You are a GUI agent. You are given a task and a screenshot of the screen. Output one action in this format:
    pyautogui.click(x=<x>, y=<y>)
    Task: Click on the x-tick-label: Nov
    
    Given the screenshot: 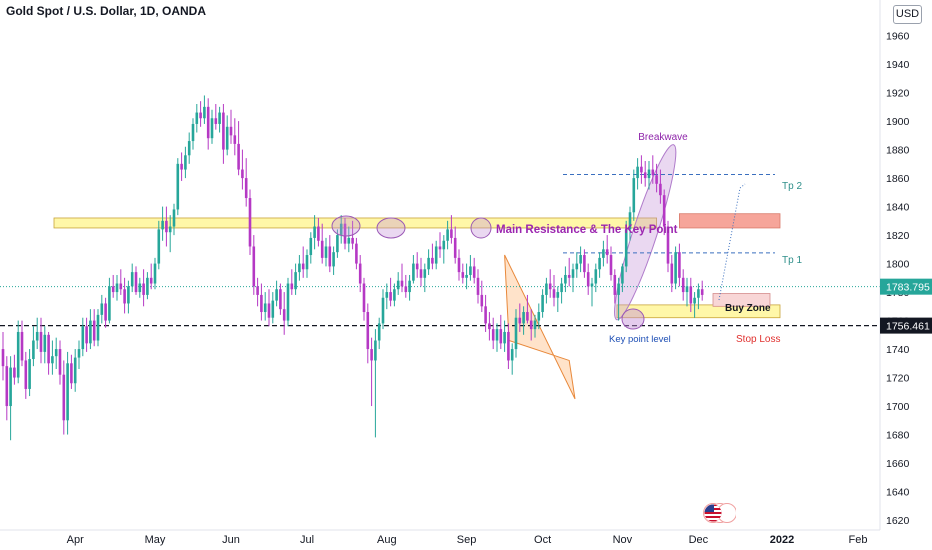 What is the action you would take?
    pyautogui.click(x=623, y=540)
    